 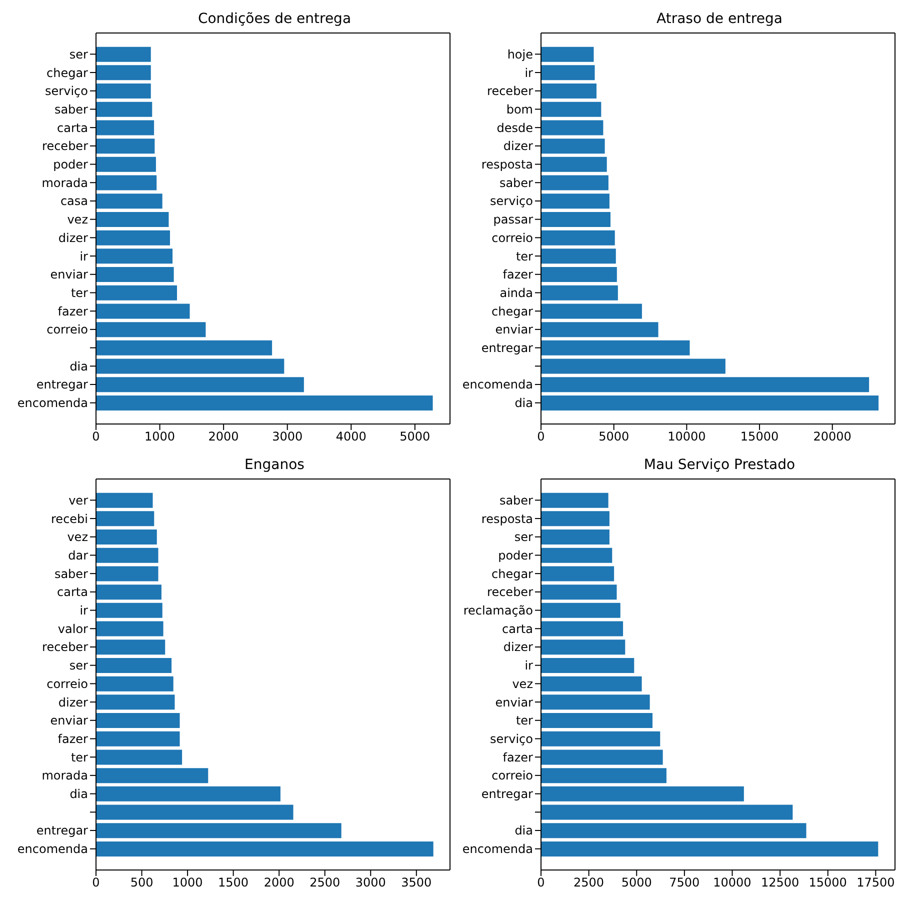 What do you see at coordinates (513, 219) in the screenshot?
I see `y-tick-label: passar` at bounding box center [513, 219].